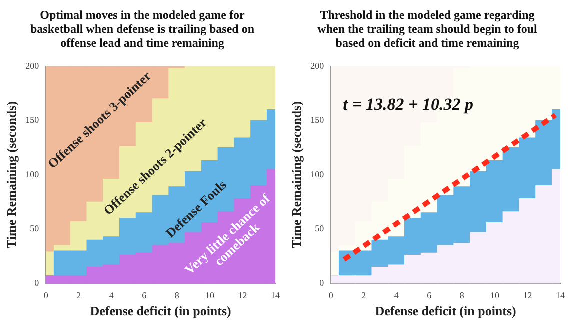  What do you see at coordinates (407, 104) in the screenshot?
I see `annotation: t = 13.82 + 10.32 p` at bounding box center [407, 104].